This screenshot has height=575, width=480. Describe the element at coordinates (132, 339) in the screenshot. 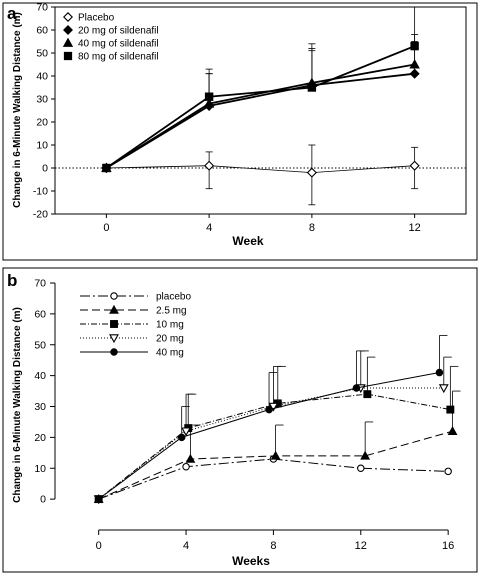

I see `legend-item-20-mg: 20 mg` at that location.